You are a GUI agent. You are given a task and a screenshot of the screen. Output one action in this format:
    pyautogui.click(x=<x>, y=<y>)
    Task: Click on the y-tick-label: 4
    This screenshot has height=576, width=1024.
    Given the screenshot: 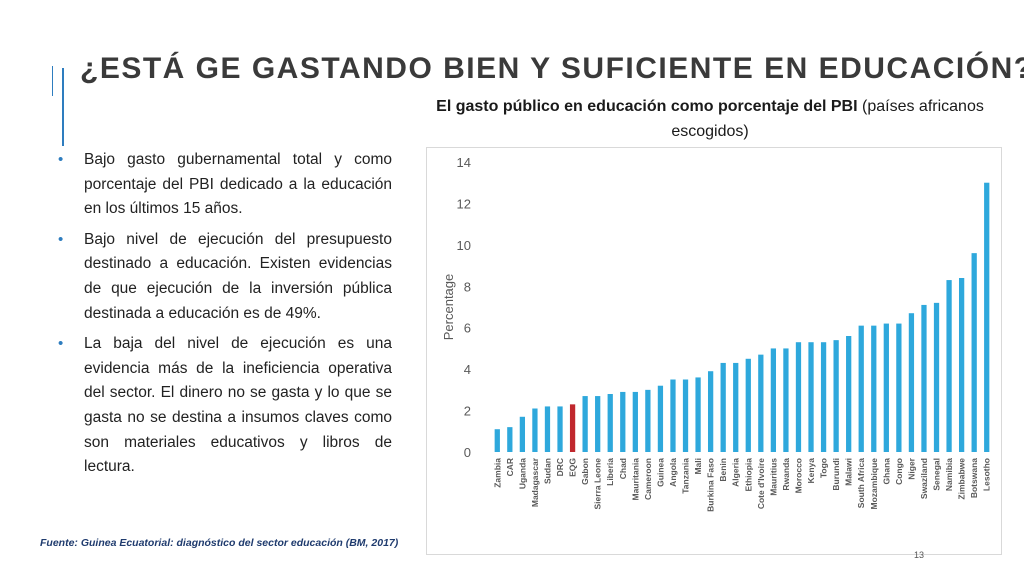 What is the action you would take?
    pyautogui.click(x=467, y=369)
    